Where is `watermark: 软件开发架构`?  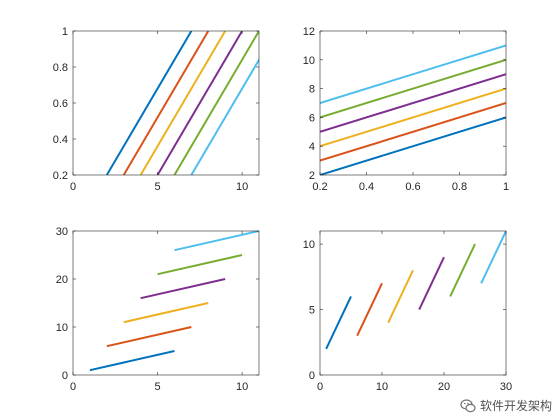 watermark: 软件开发架构 is located at coordinates (506, 405).